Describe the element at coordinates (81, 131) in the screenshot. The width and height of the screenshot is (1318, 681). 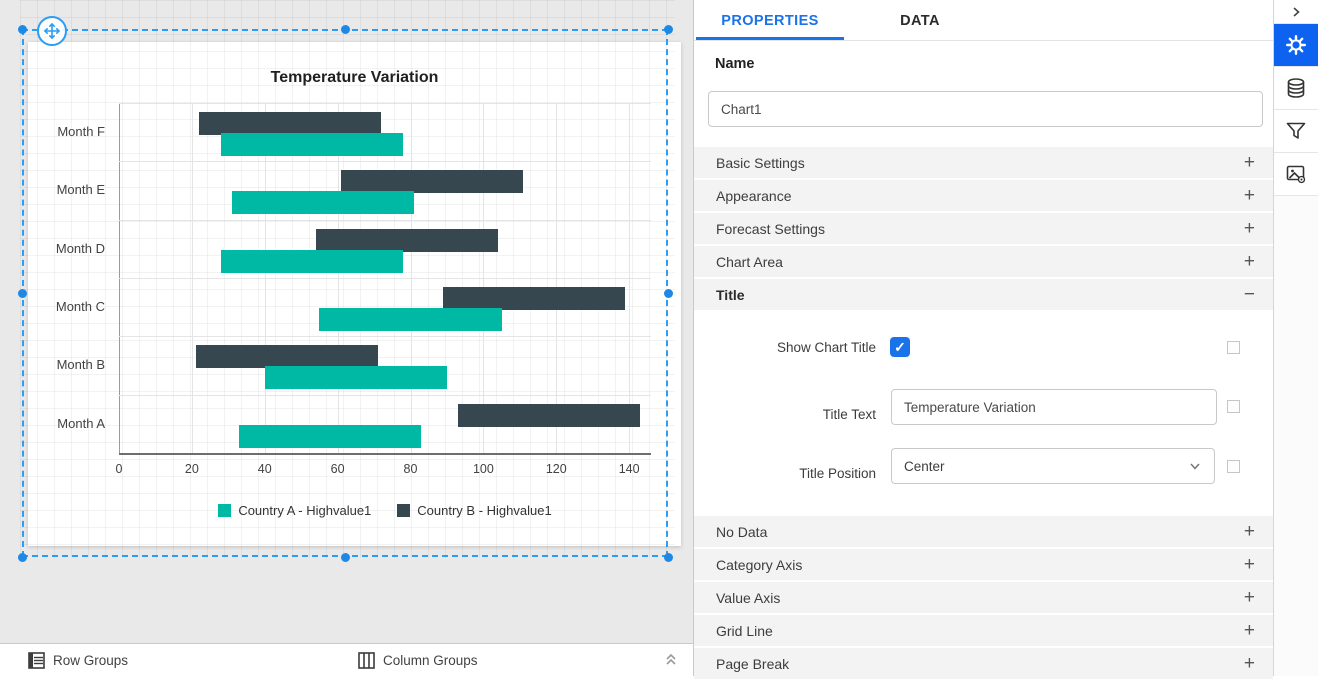
I see `category-label: Month F` at that location.